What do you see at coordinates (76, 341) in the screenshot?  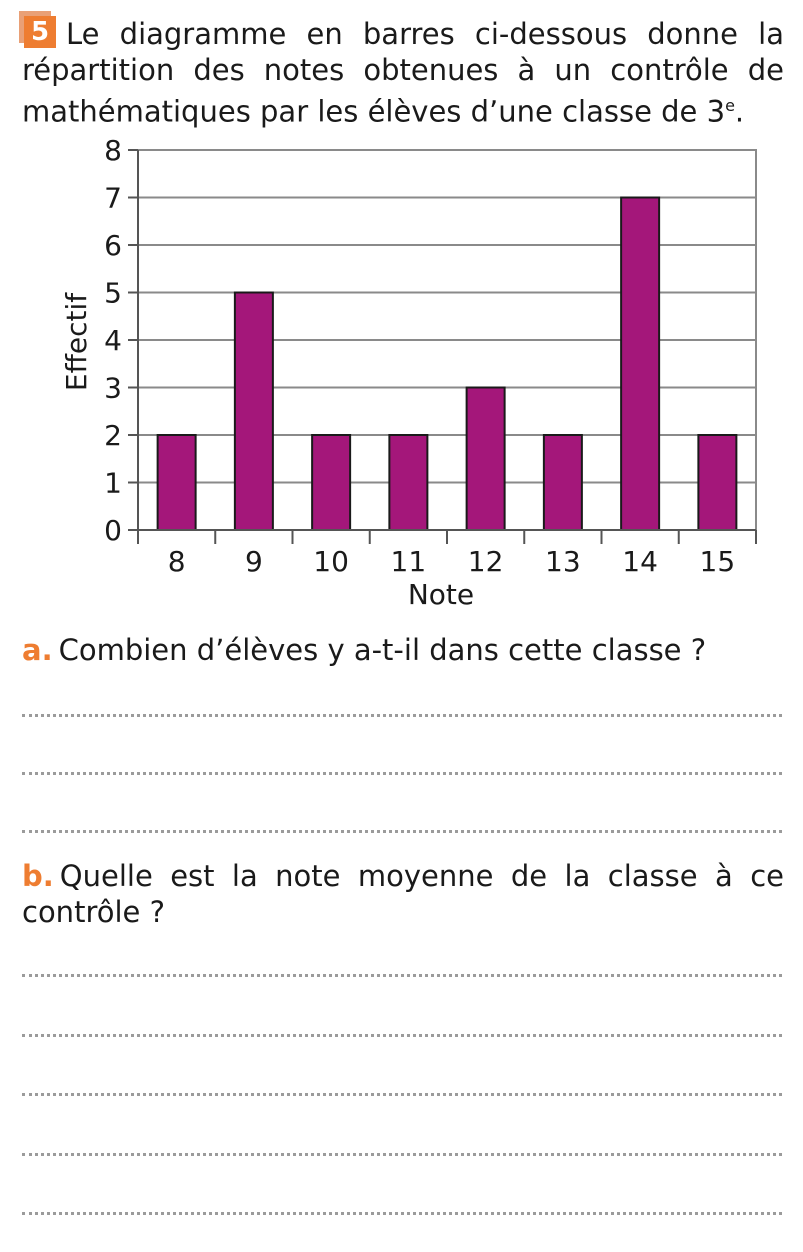 I see `y-axis-label: Effectif` at bounding box center [76, 341].